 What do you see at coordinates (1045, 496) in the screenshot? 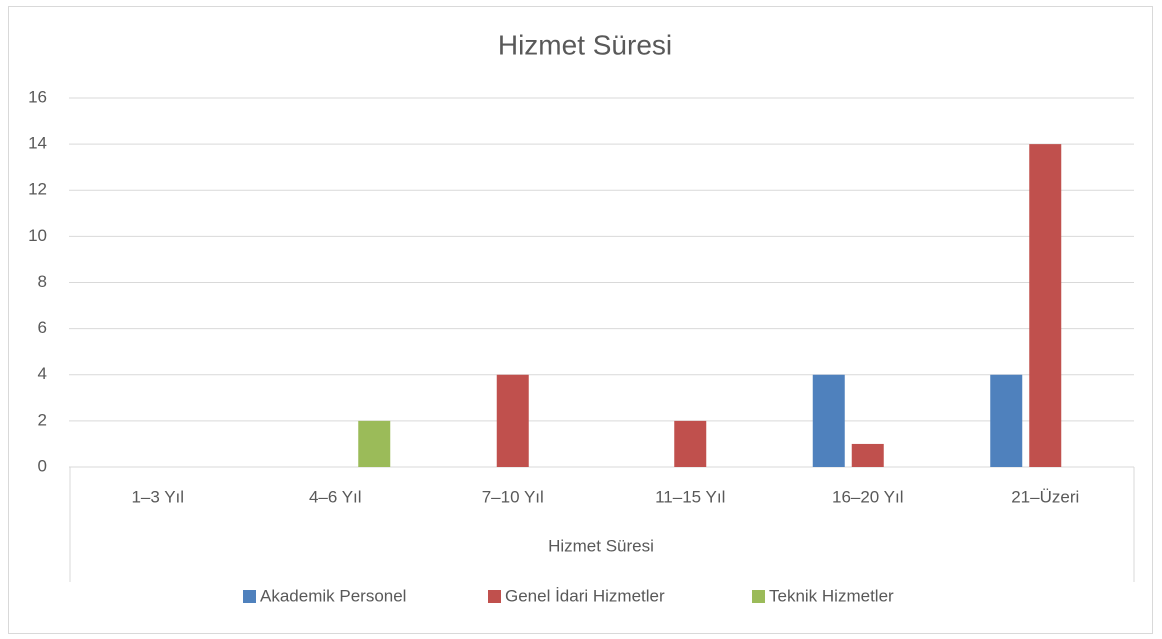
I see `x-tick-label: 21–Üzeri` at bounding box center [1045, 496].